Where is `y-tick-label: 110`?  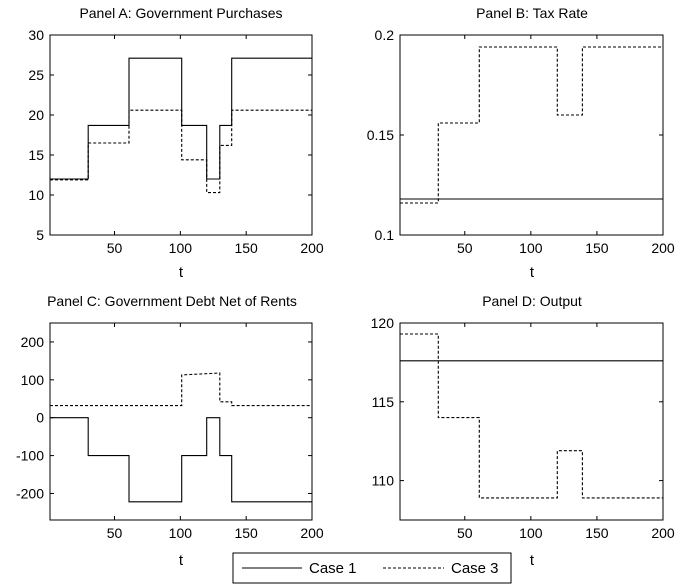 y-tick-label: 110 is located at coordinates (383, 481).